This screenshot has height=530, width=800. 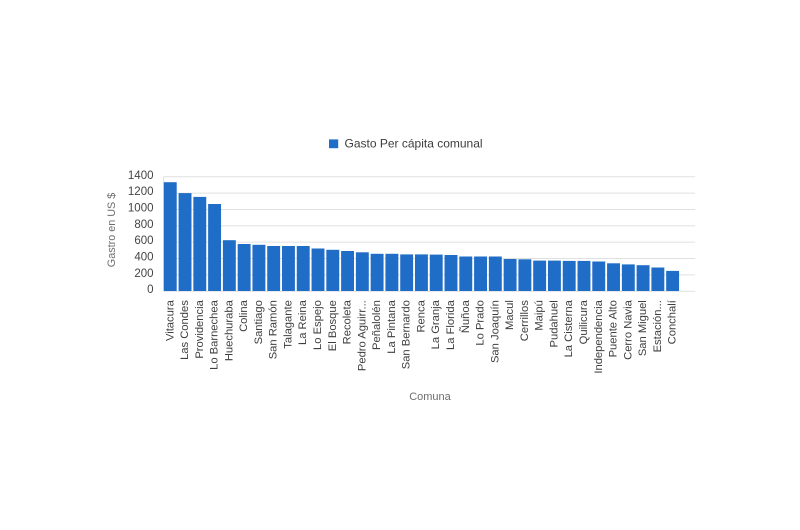 What do you see at coordinates (584, 321) in the screenshot?
I see `svg-text: Quilicura` at bounding box center [584, 321].